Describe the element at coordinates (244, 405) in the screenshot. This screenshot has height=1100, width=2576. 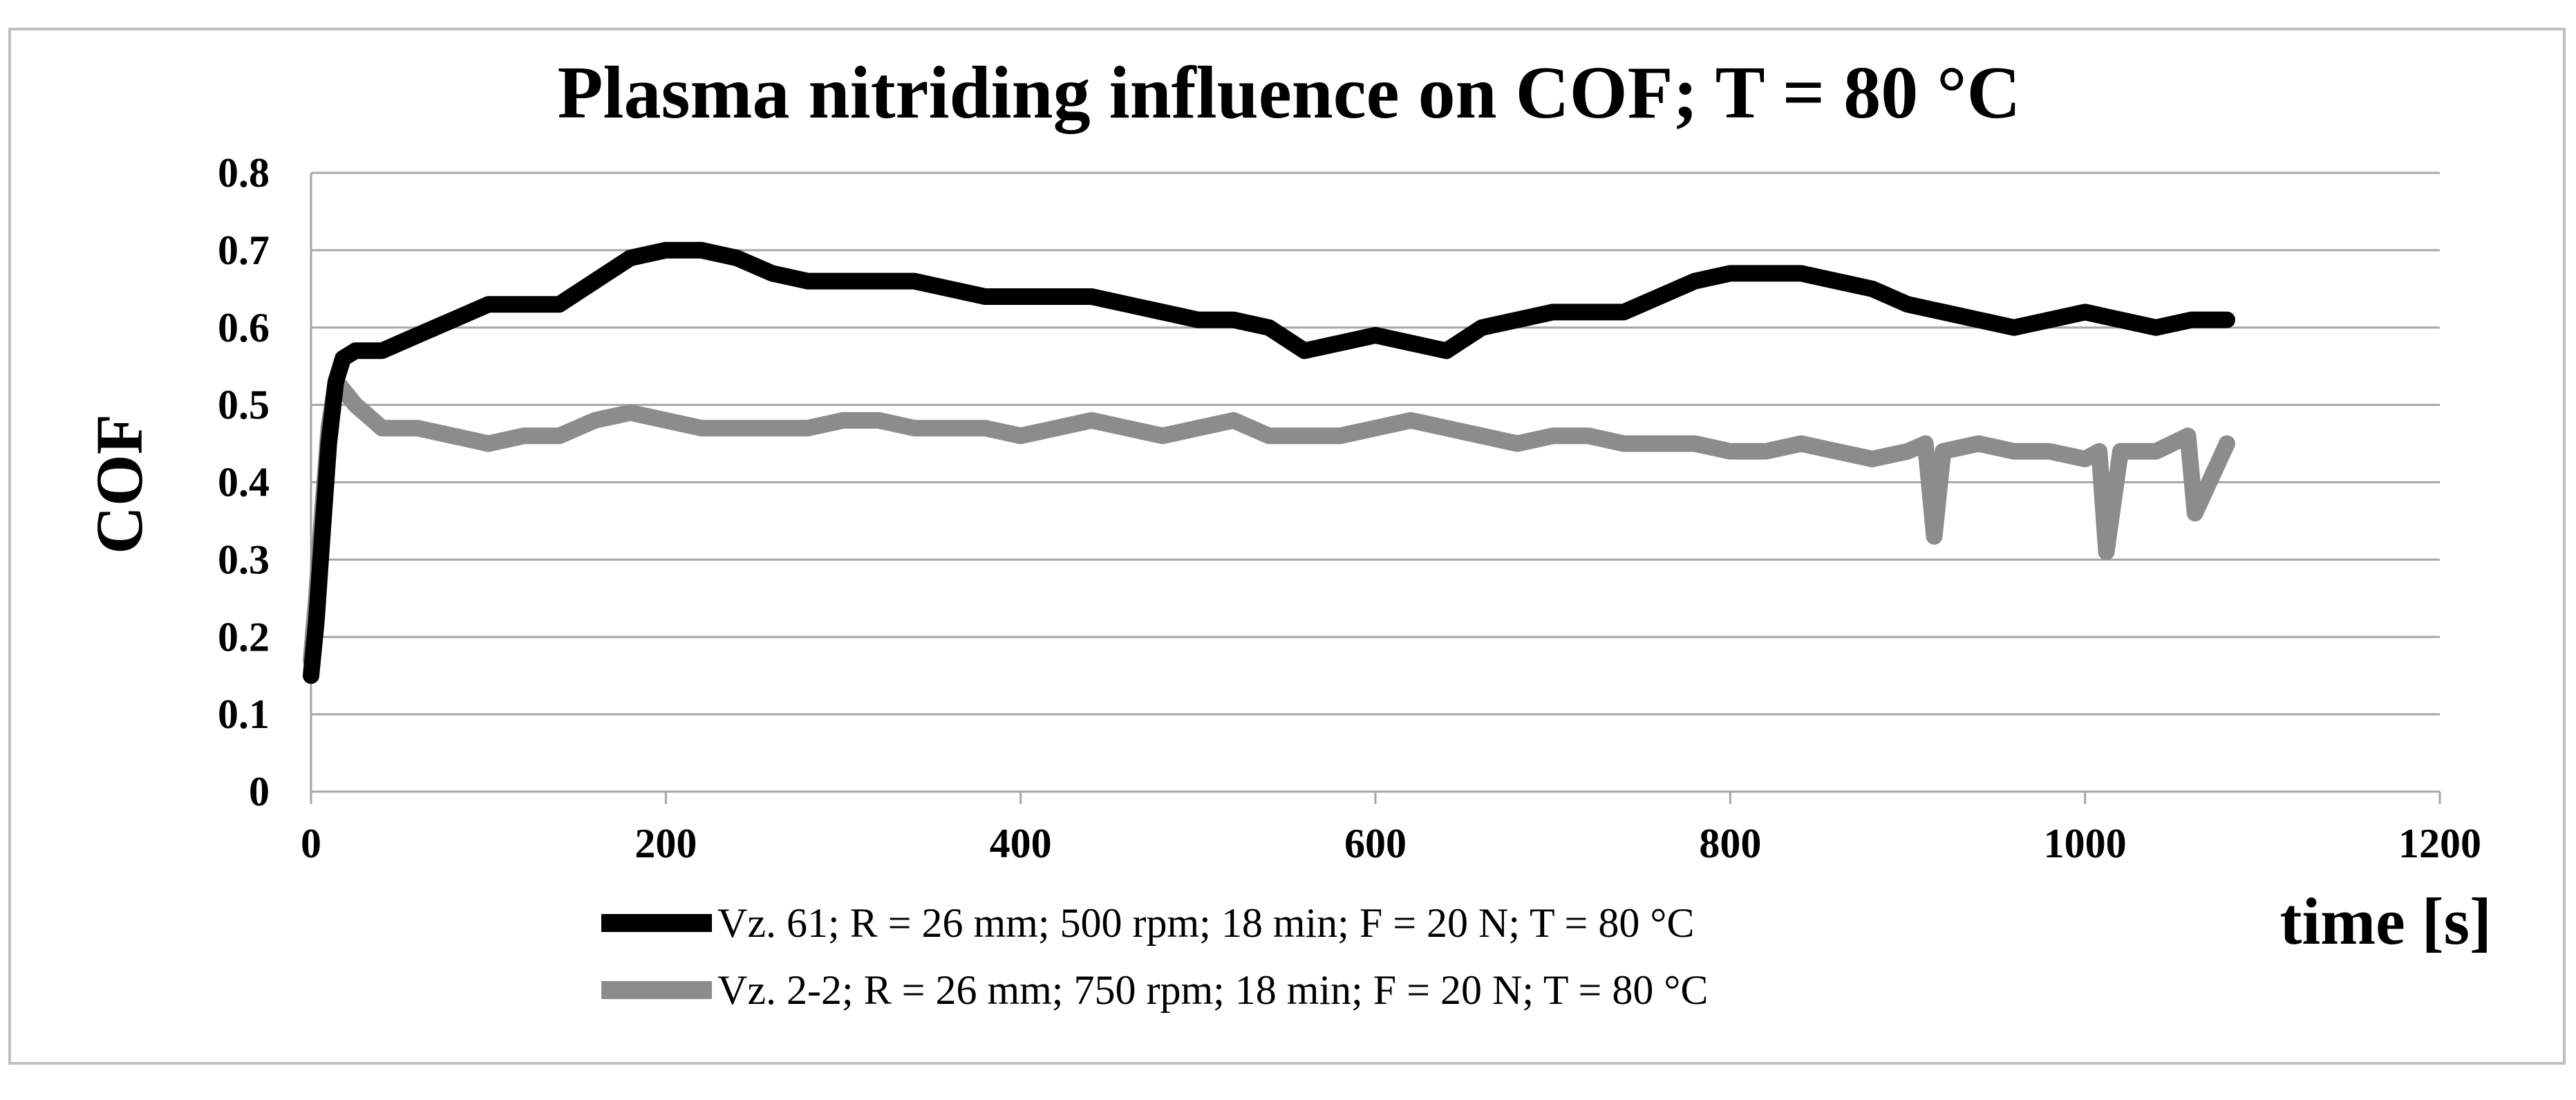
I see `y-tick-label: 0.5` at that location.